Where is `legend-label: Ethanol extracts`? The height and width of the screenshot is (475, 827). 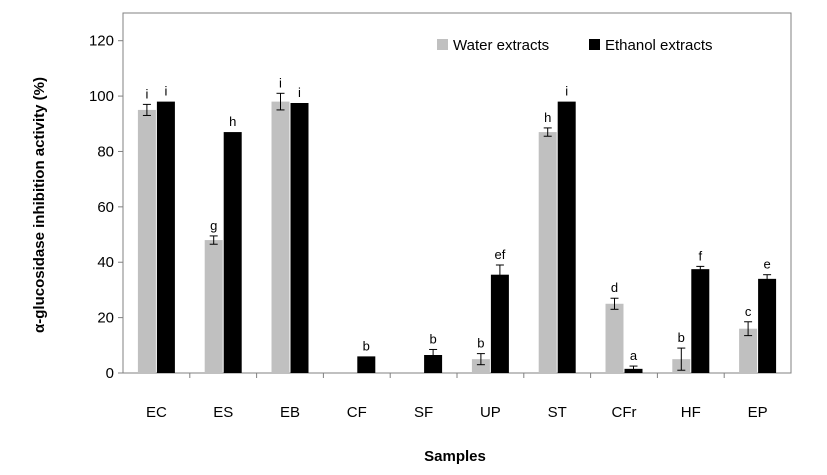 legend-label: Ethanol extracts is located at coordinates (659, 45).